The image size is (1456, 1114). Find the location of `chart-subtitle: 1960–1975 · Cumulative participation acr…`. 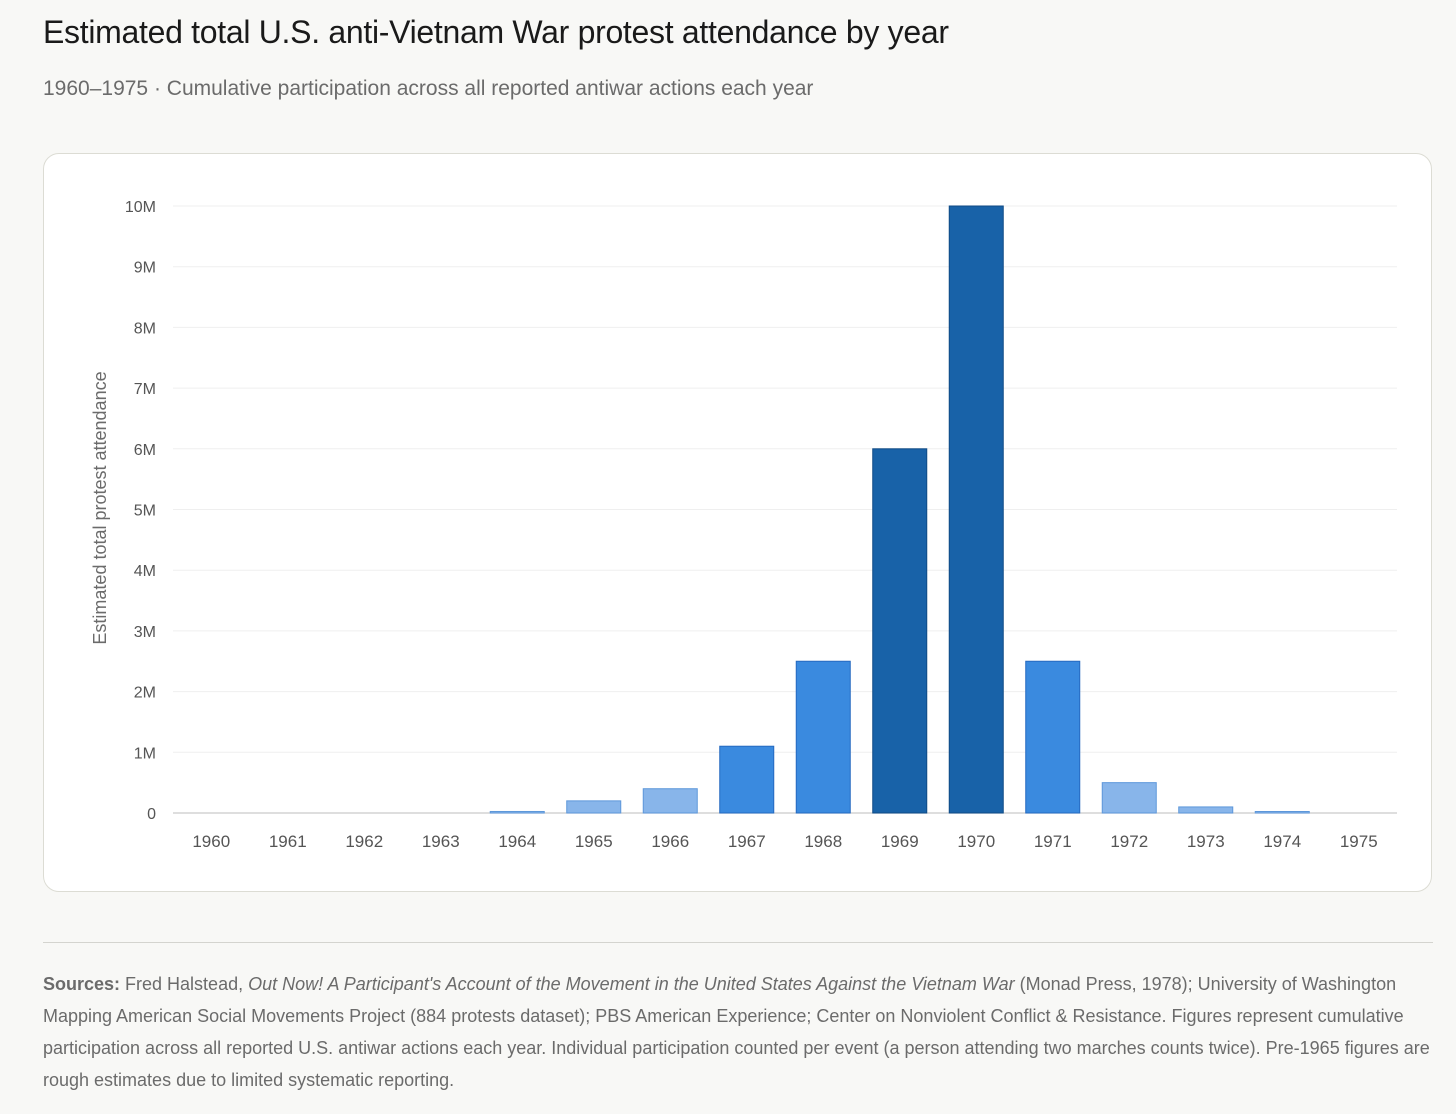

chart-subtitle: 1960–1975 · Cumulative participation acr… is located at coordinates (428, 88).